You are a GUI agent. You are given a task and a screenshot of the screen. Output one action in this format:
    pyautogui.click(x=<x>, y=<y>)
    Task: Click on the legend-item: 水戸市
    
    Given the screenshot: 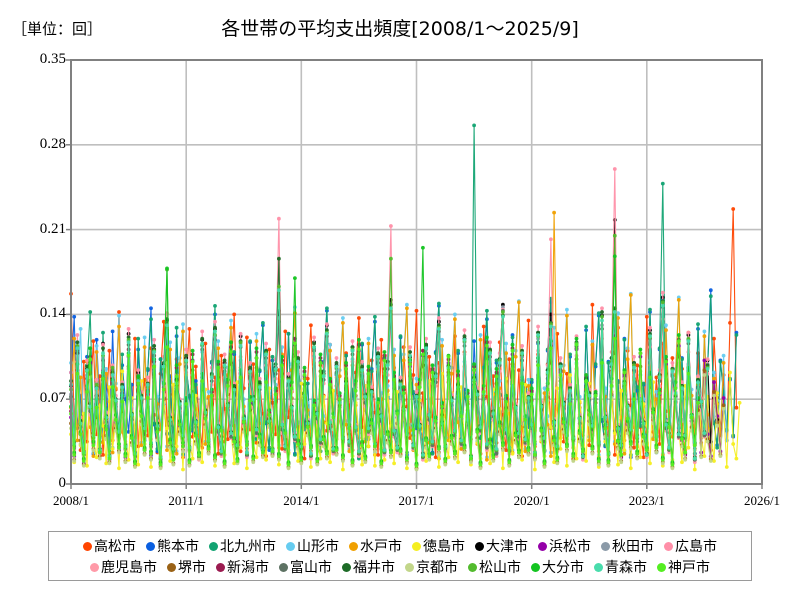 What is the action you would take?
    pyautogui.click(x=375, y=547)
    